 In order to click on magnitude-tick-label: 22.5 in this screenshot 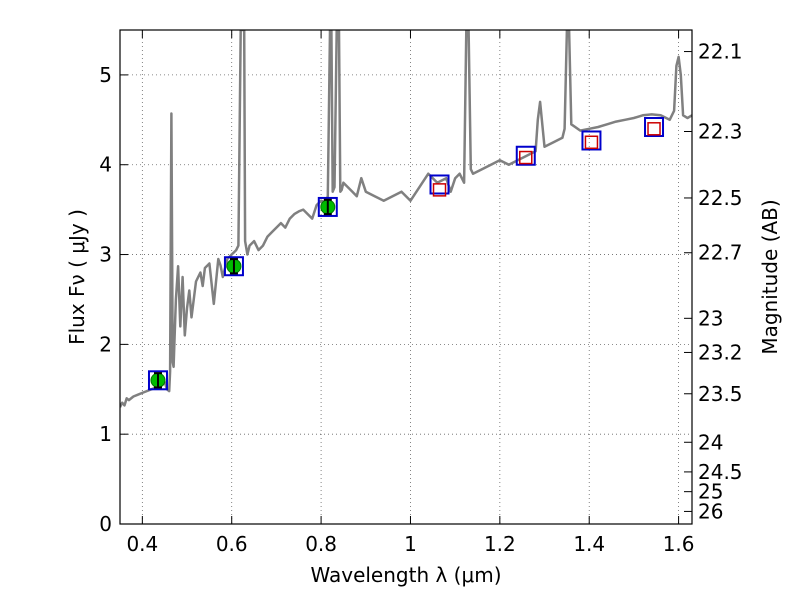, I will do `click(720, 198)`.